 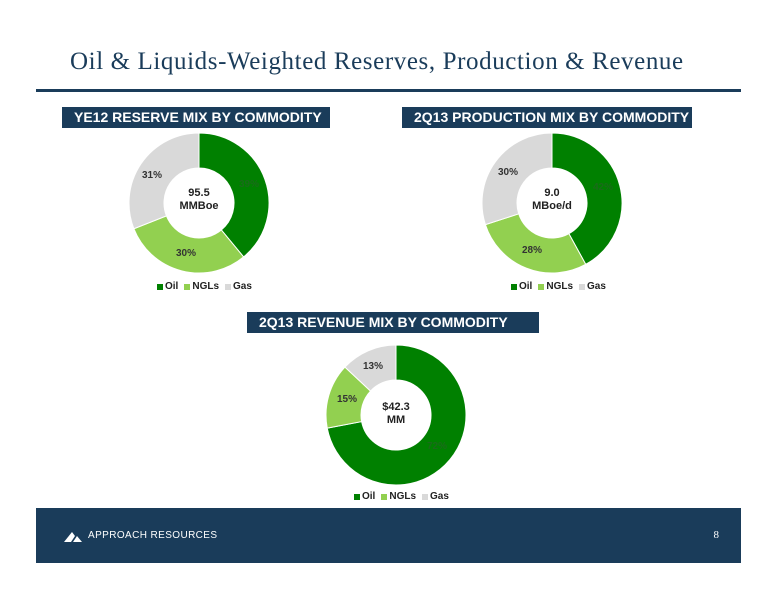 I want to click on revenue-mix-oil-label: 72%, so click(x=437, y=446).